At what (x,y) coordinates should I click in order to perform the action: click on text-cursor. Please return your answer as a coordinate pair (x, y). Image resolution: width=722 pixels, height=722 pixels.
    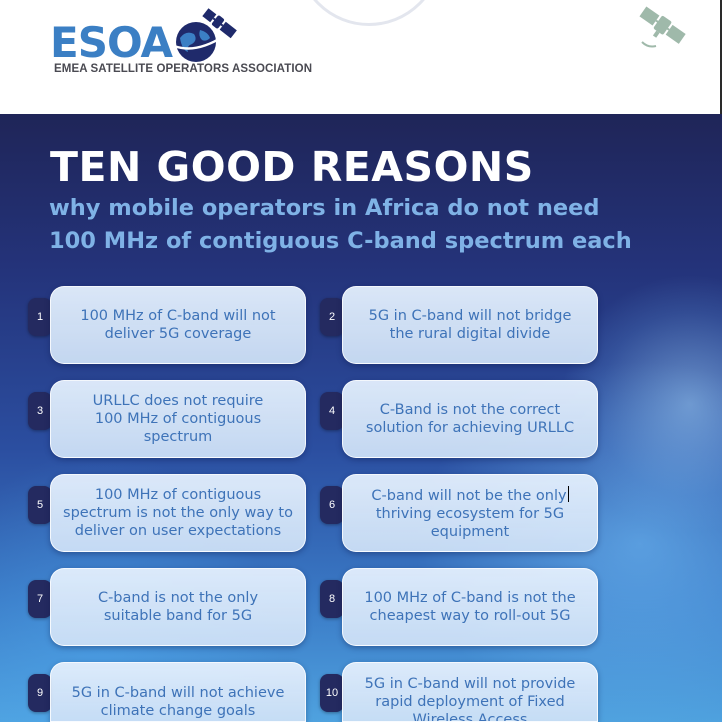
    Looking at the image, I should click on (568, 493).